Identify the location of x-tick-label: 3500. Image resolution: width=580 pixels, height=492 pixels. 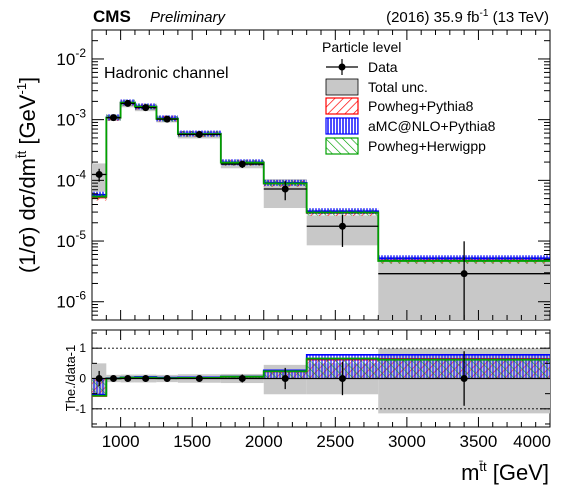
(479, 441).